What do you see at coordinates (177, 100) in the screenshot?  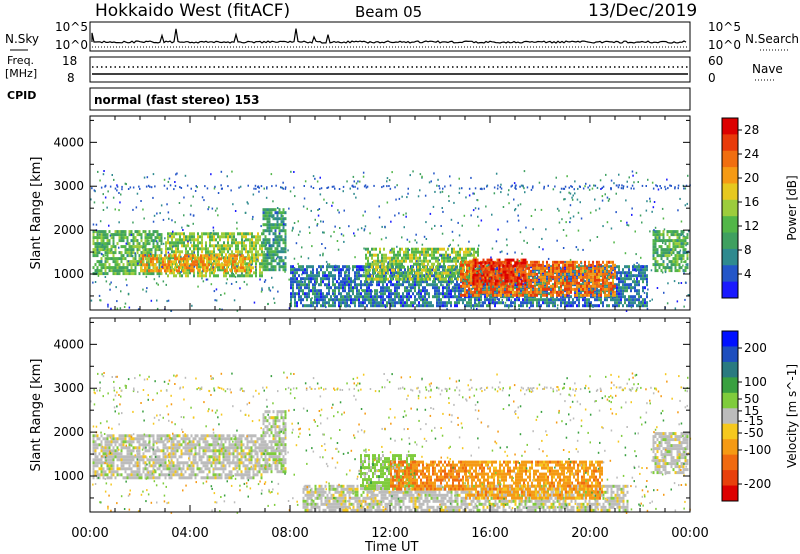 I see `cpid-mode: normal (fast stereo) 153` at bounding box center [177, 100].